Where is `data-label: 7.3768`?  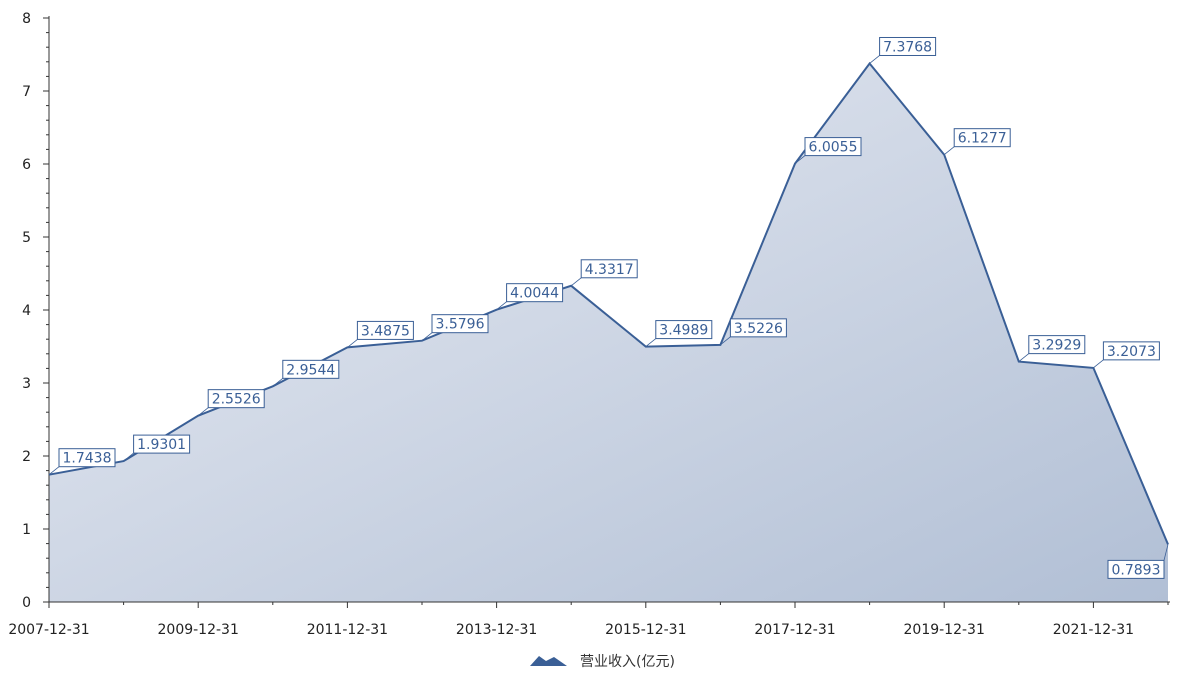 data-label: 7.3768 is located at coordinates (903, 50).